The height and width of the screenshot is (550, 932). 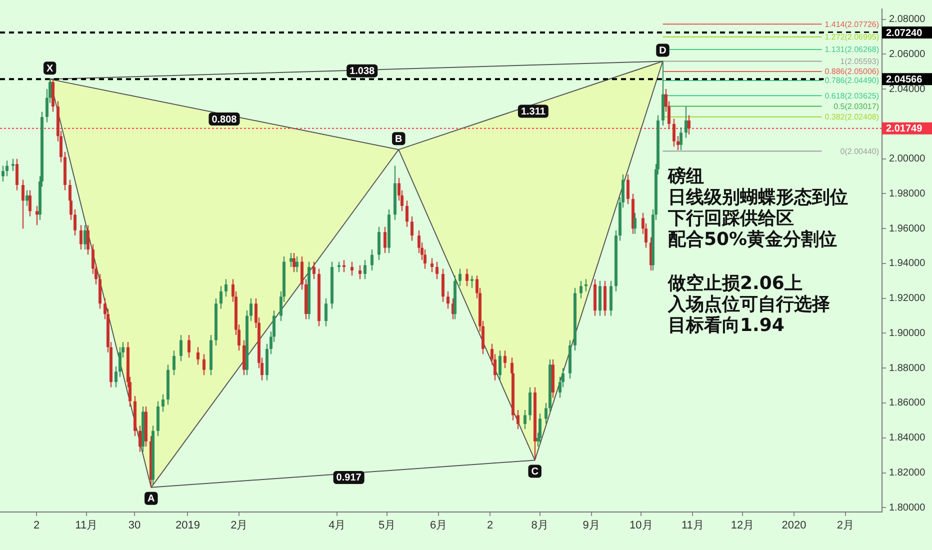 I want to click on ref-line-label: 0.5(2.03017), so click(x=857, y=106).